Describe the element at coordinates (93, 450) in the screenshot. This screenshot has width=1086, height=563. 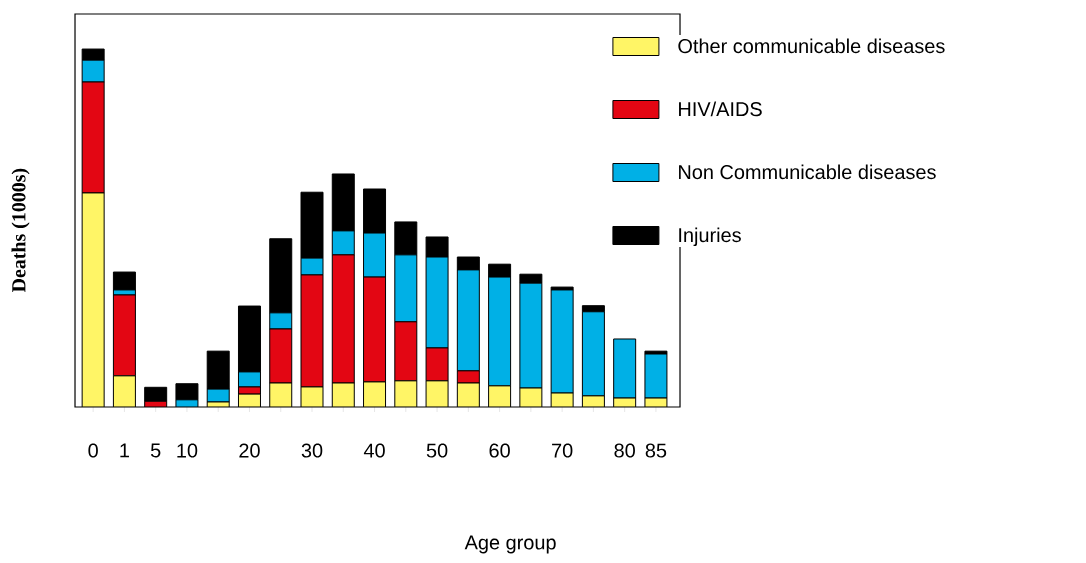
I see `x-tick-label: 0` at that location.